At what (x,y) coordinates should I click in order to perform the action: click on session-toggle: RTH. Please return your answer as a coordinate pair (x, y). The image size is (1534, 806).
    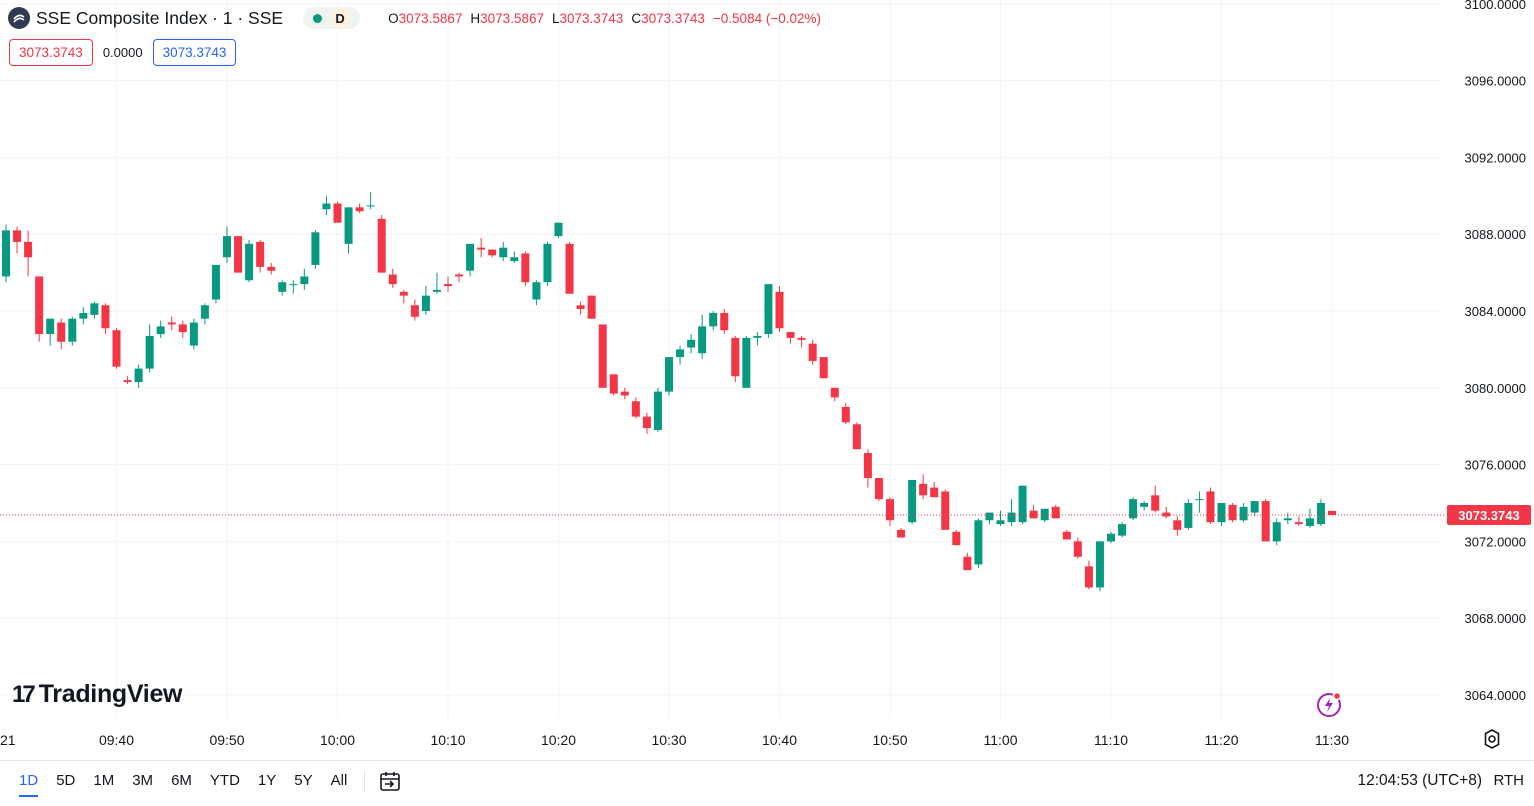
    Looking at the image, I should click on (1508, 780).